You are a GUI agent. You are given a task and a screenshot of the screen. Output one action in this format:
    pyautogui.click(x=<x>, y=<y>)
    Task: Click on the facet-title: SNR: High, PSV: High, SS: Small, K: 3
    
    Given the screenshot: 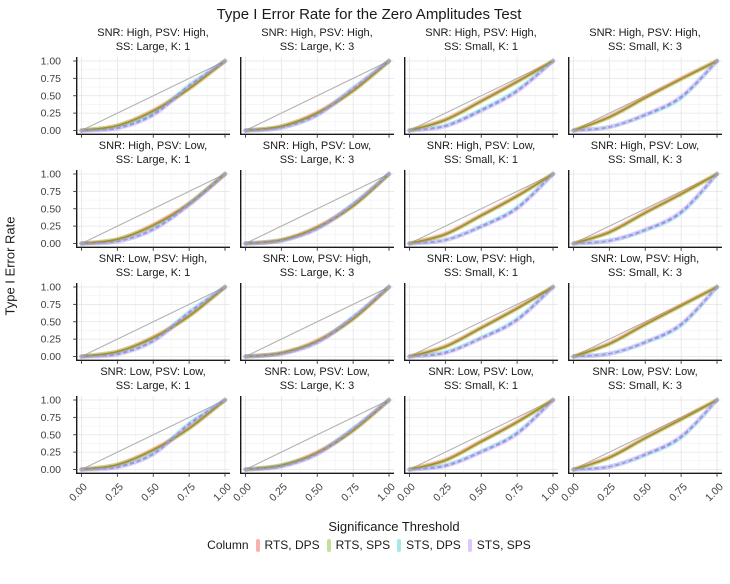 What is the action you would take?
    pyautogui.click(x=645, y=40)
    